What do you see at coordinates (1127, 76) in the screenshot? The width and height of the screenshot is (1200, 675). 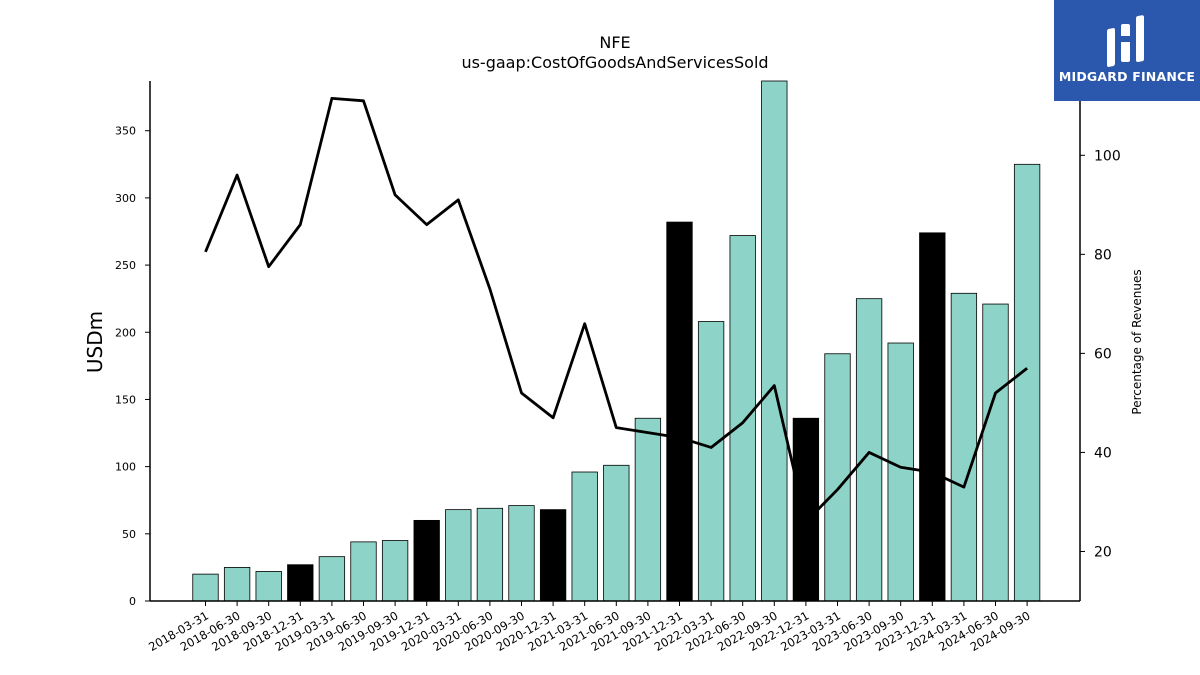 I see `brand-name: MIDGARD FINANCE` at bounding box center [1127, 76].